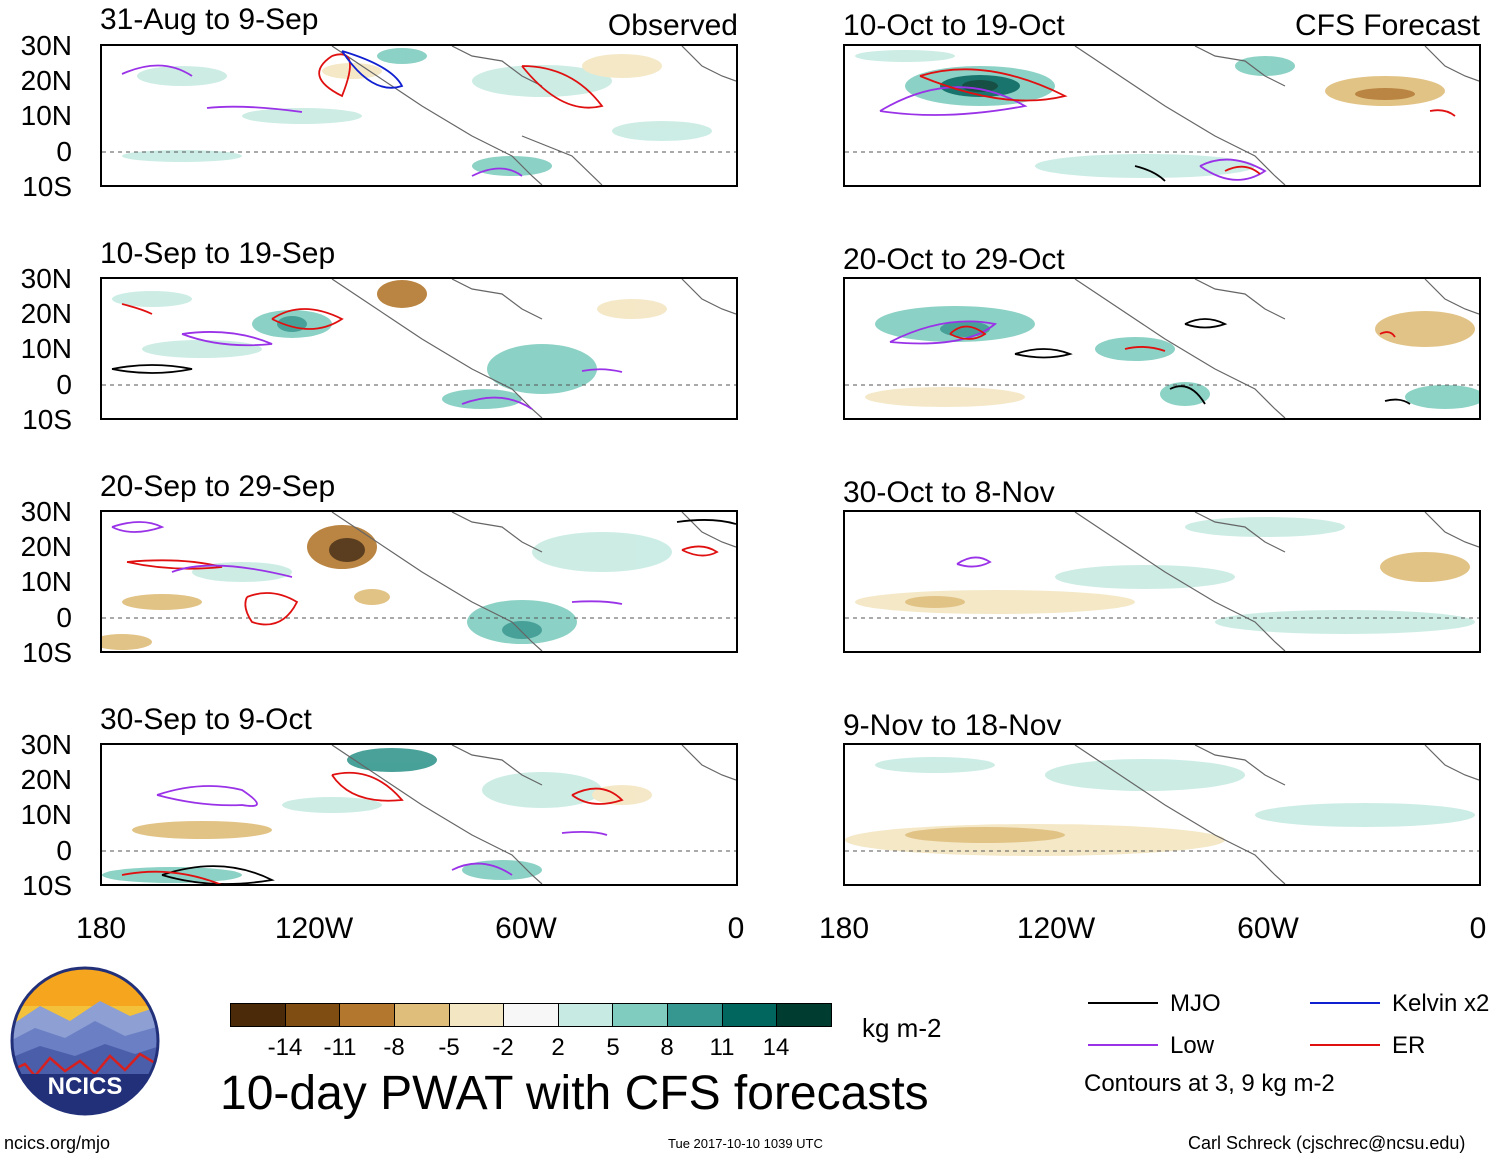 This screenshot has width=1510, height=1159. Describe the element at coordinates (1441, 1003) in the screenshot. I see `legend-label-kelvin: Kelvin x2` at that location.